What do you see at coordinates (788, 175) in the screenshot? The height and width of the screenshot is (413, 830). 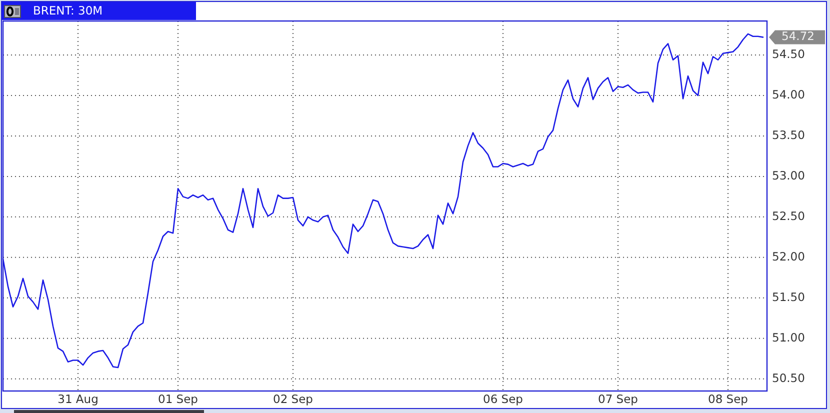 I see `y-tick-label: 53.00` at bounding box center [788, 175].